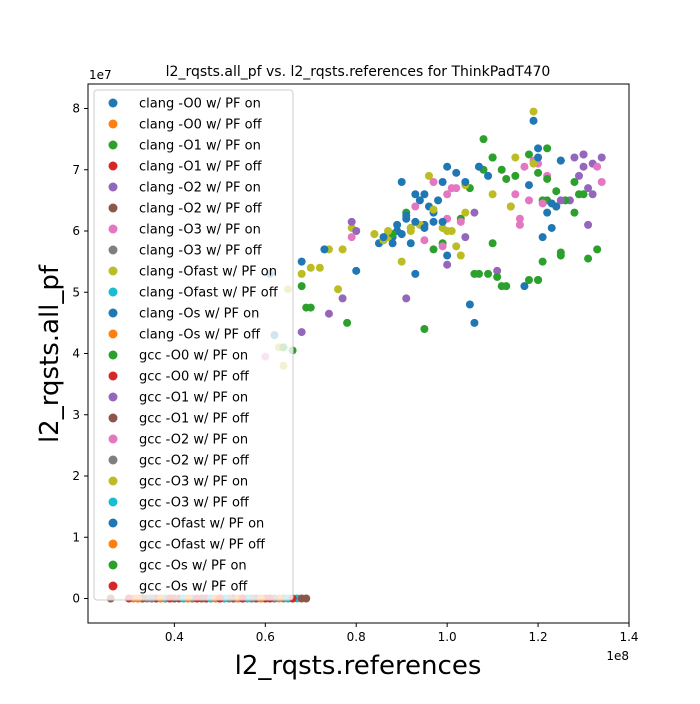 The image size is (700, 704). What do you see at coordinates (185, 167) in the screenshot?
I see `legend-item: clang -O1 w/ PF off` at bounding box center [185, 167].